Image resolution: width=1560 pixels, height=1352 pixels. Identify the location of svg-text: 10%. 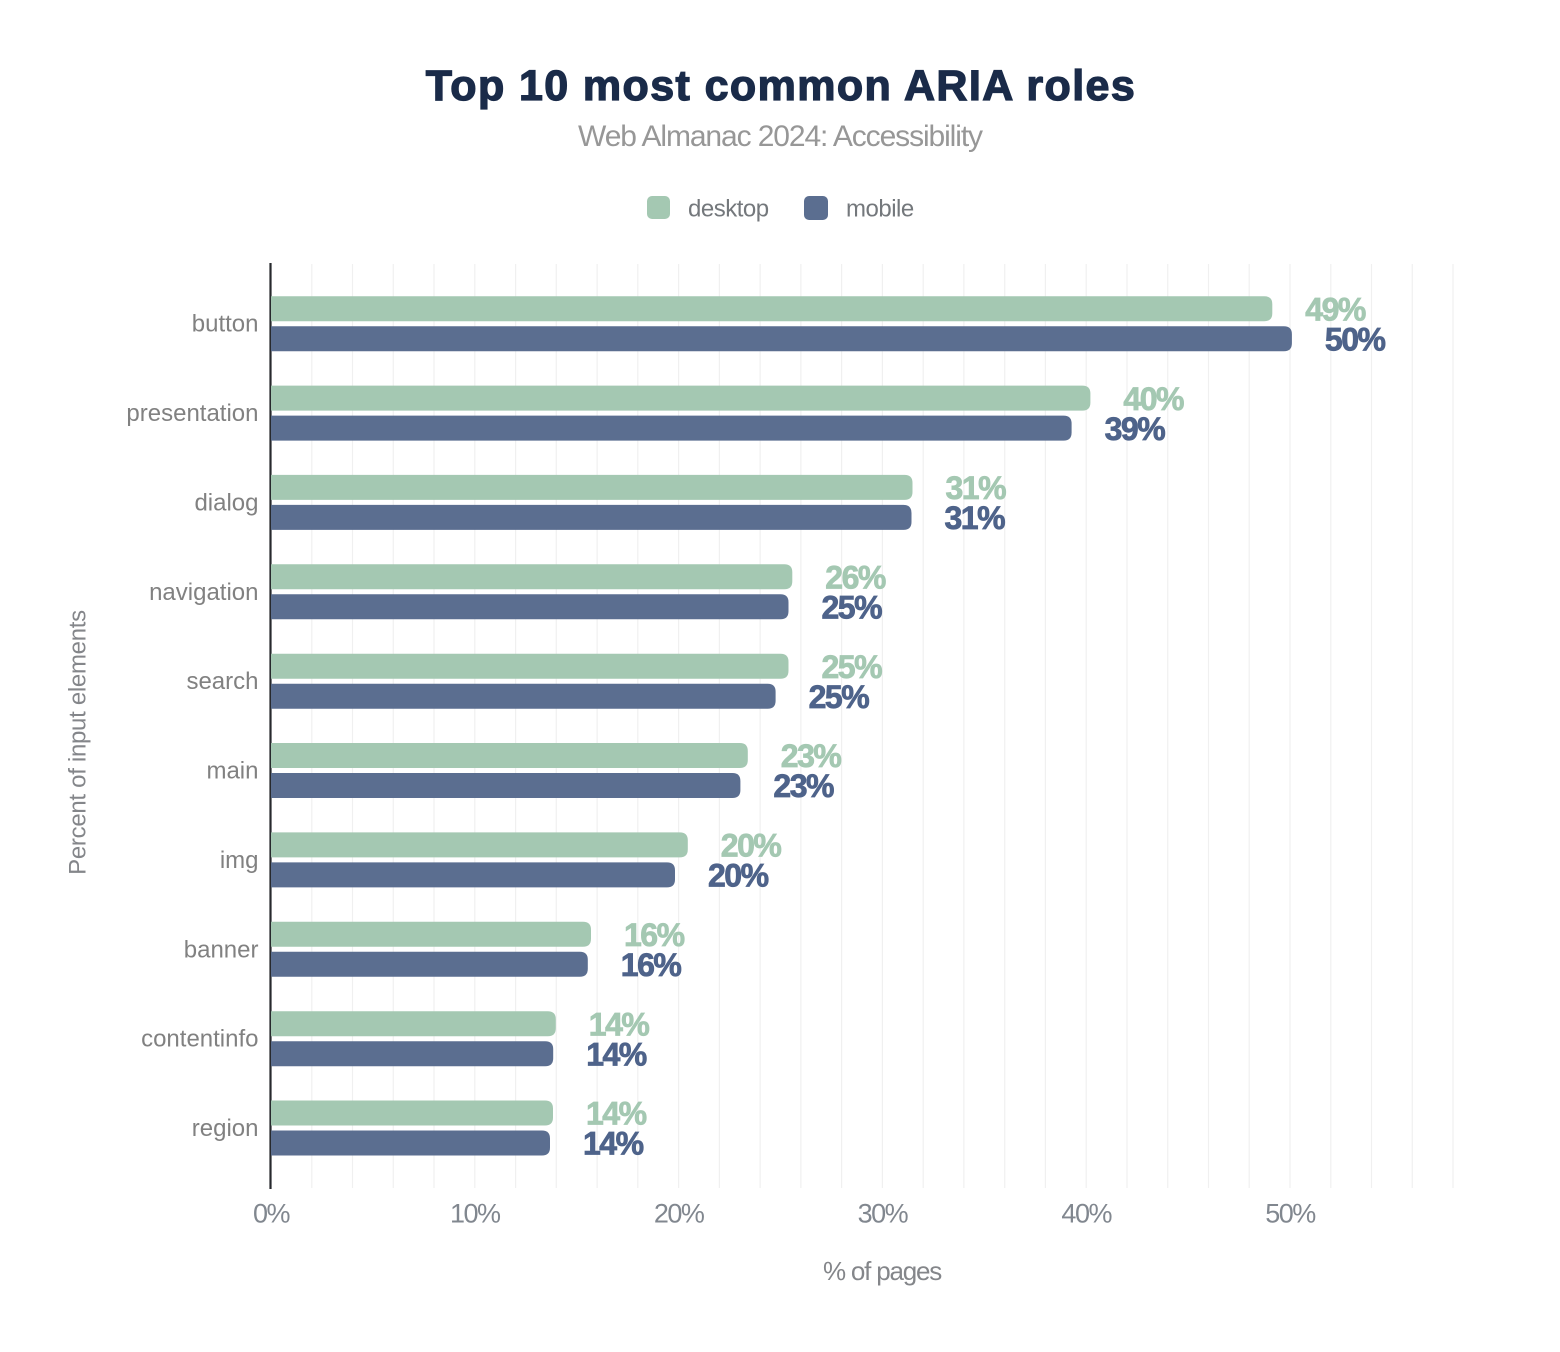
(475, 1214).